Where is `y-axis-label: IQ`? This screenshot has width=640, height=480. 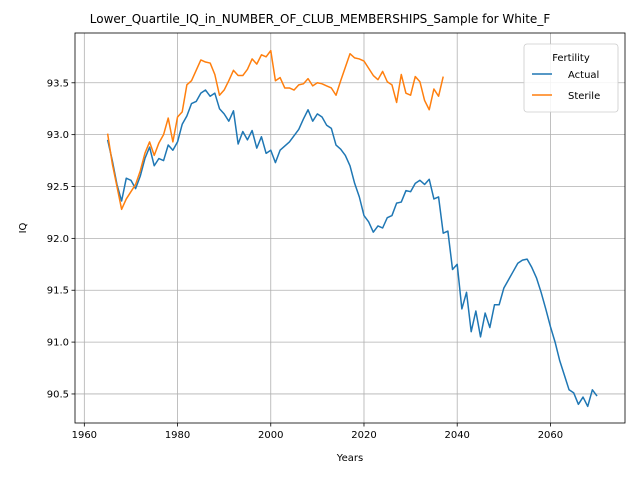
y-axis-label: IQ is located at coordinates (23, 227).